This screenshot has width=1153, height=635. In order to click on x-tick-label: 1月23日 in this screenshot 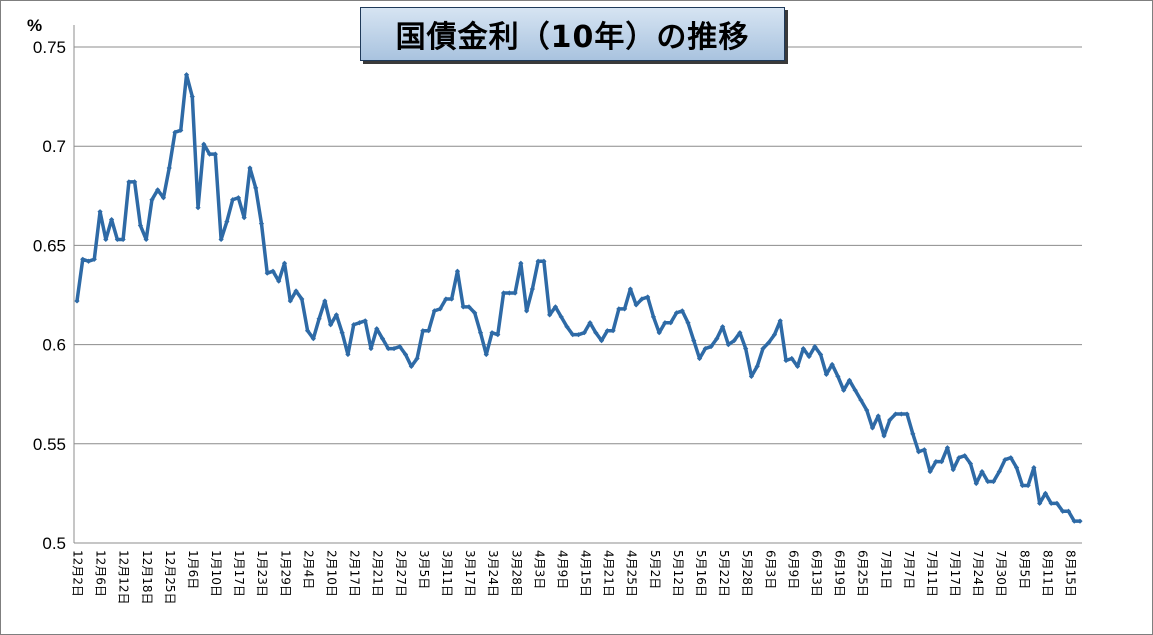, I will do `click(262, 573)`.